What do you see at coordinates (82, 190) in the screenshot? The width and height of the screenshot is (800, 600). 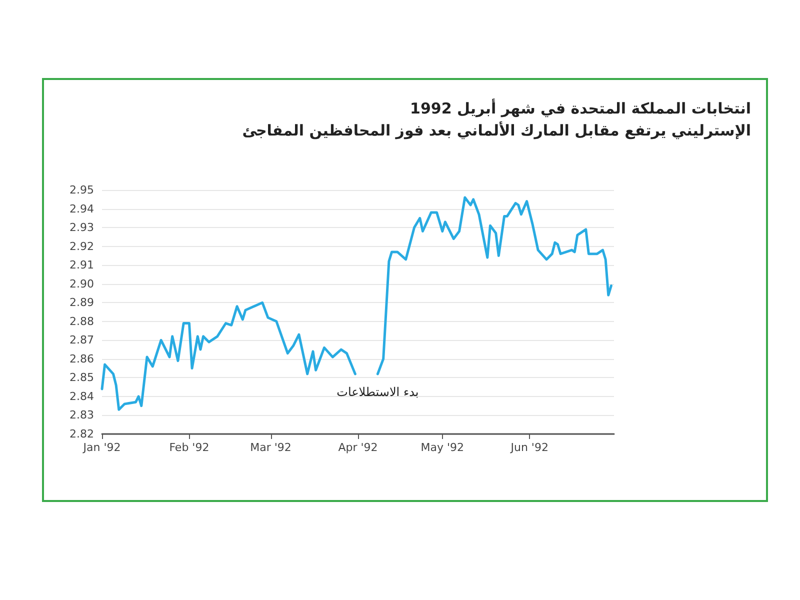 I see `y-tick-label: 2.95` at bounding box center [82, 190].